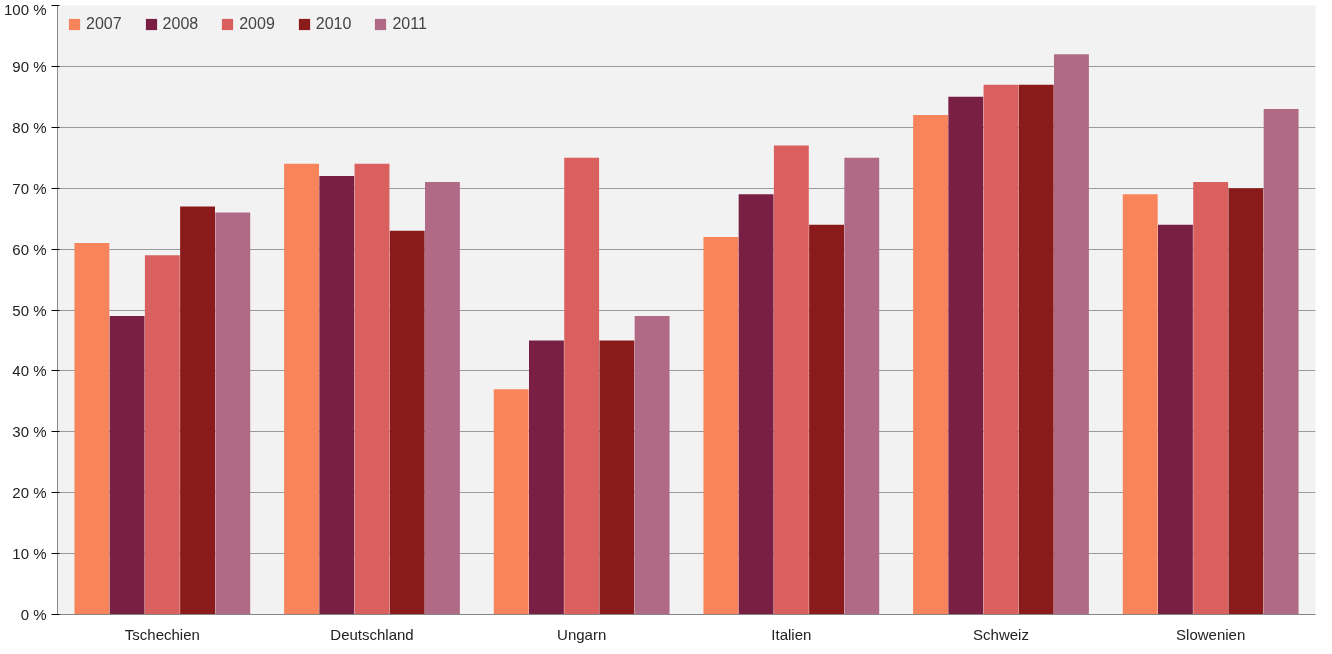  What do you see at coordinates (29, 310) in the screenshot?
I see `y-tick-label: 50 %` at bounding box center [29, 310].